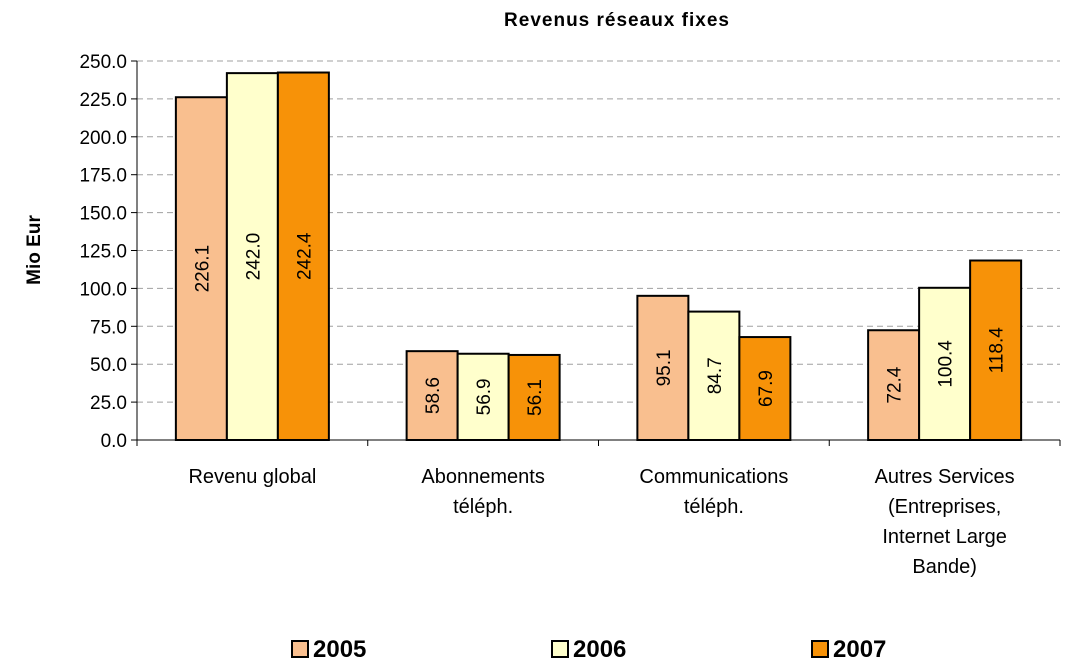 Image resolution: width=1071 pixels, height=668 pixels. I want to click on data-label: 242.4, so click(304, 256).